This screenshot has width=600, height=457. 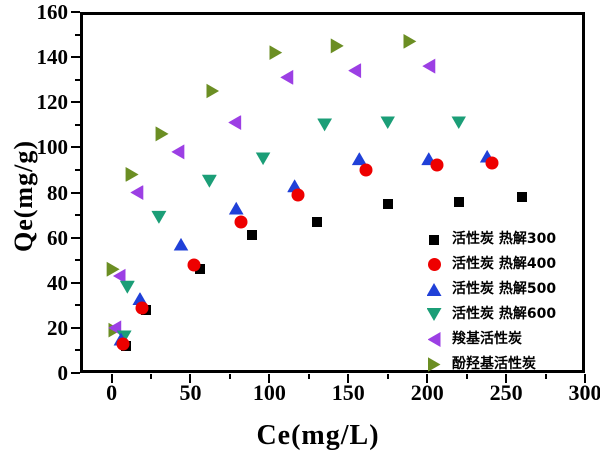 I want to click on legend-marker-triangle-right, so click(x=434, y=364).